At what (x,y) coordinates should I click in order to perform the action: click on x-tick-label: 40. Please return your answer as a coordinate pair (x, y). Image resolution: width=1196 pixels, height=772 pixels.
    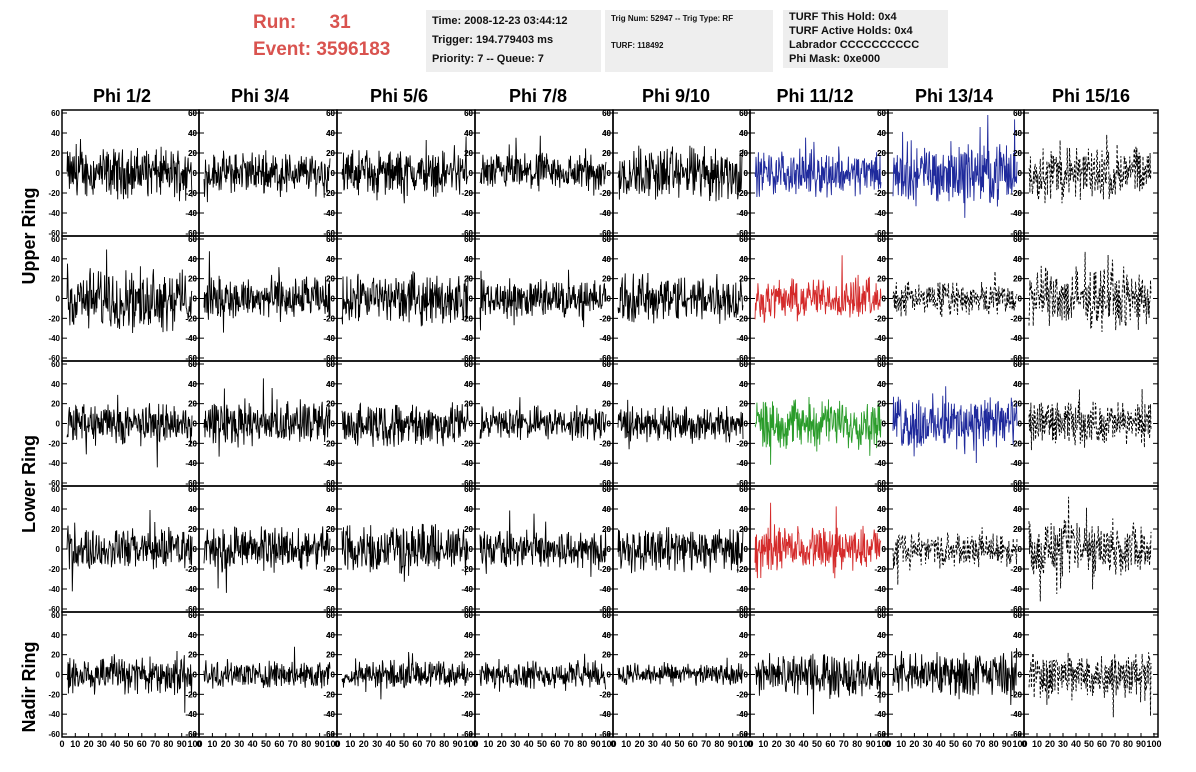
    Looking at the image, I should click on (115, 744).